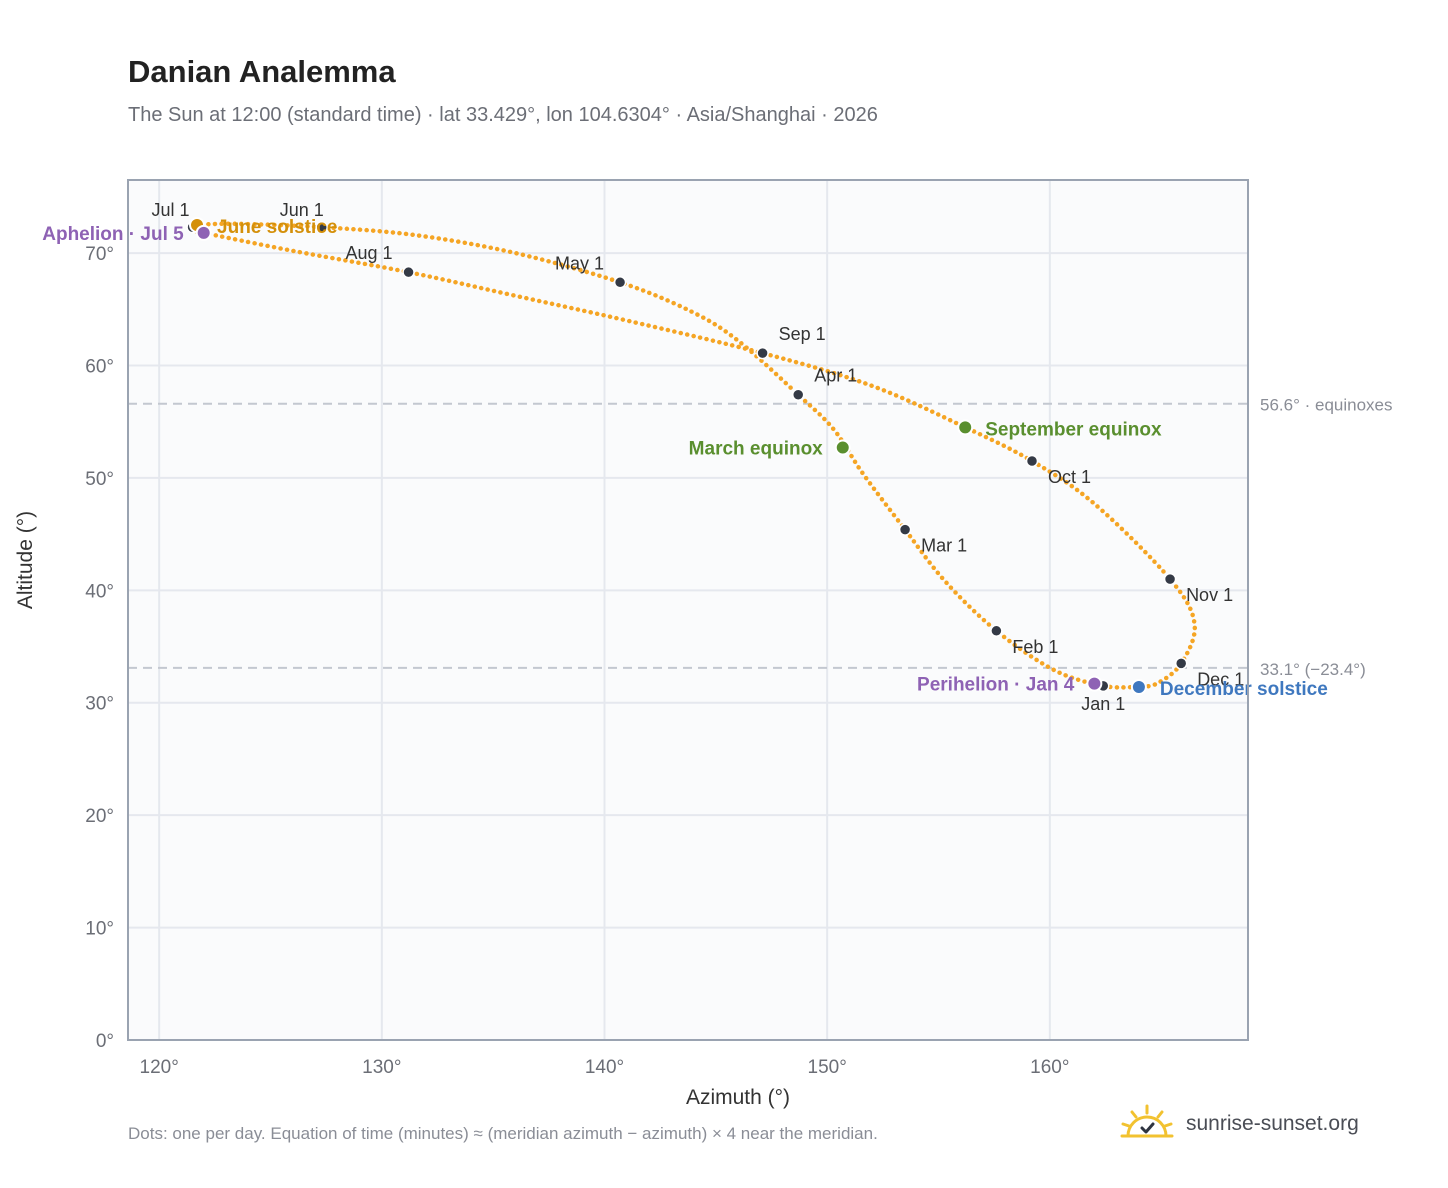 The height and width of the screenshot is (1188, 1448). I want to click on event-marker-label: December solstice, so click(1244, 689).